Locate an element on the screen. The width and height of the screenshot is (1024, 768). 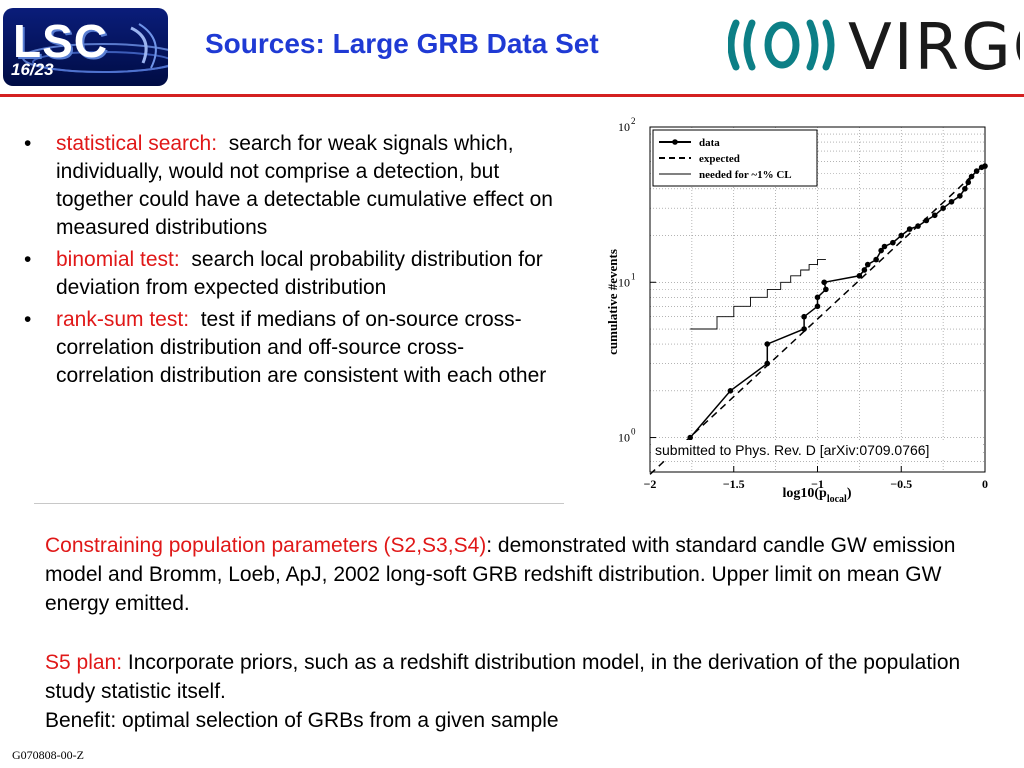
y-tick-exponent: 0 is located at coordinates (633, 432).